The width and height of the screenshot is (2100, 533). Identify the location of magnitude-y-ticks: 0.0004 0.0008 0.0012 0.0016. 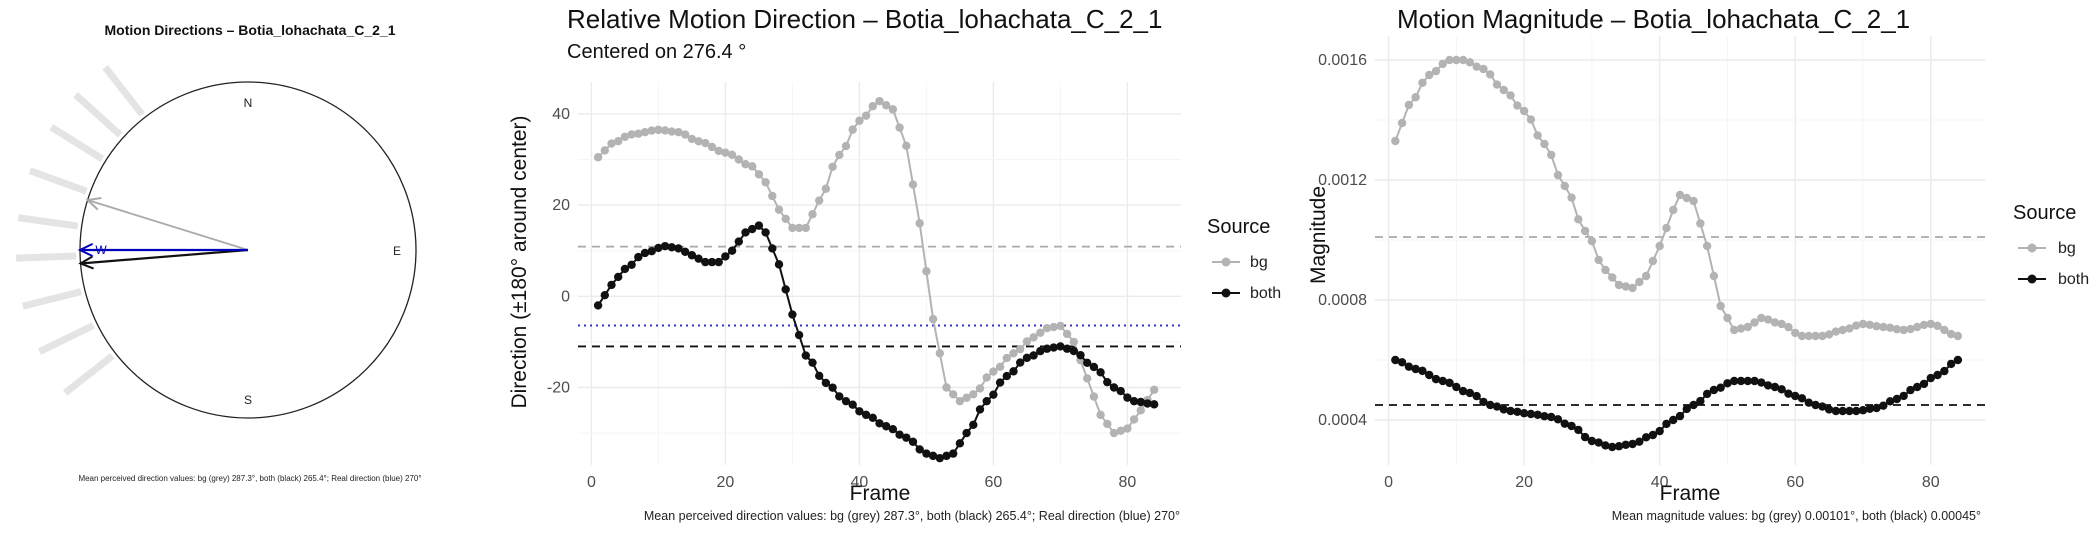
(1342, 240).